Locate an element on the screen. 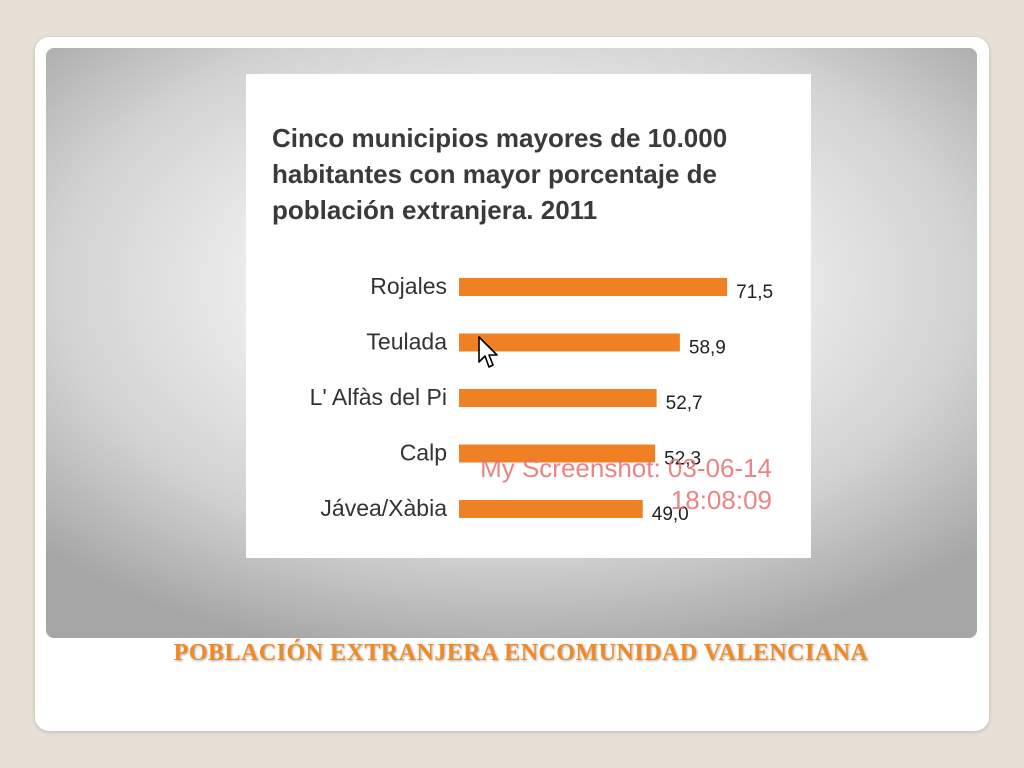  value-label: 49,0 is located at coordinates (670, 514).